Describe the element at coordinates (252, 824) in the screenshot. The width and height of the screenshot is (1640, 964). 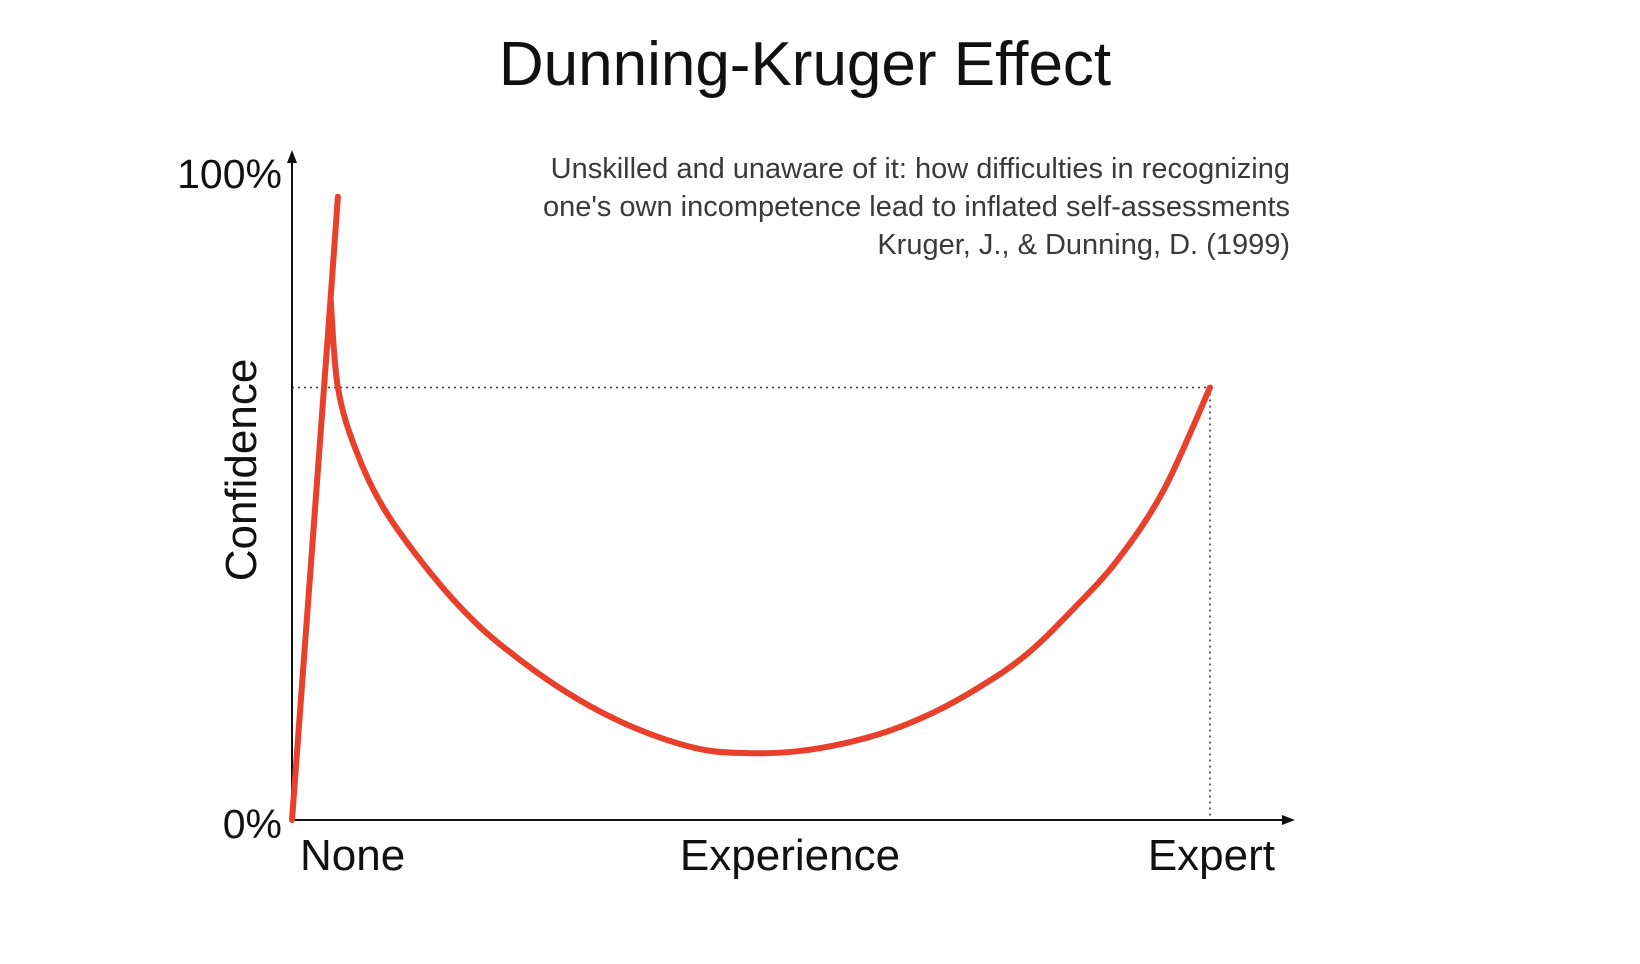
I see `y-tick-label-bottom: 0%` at that location.